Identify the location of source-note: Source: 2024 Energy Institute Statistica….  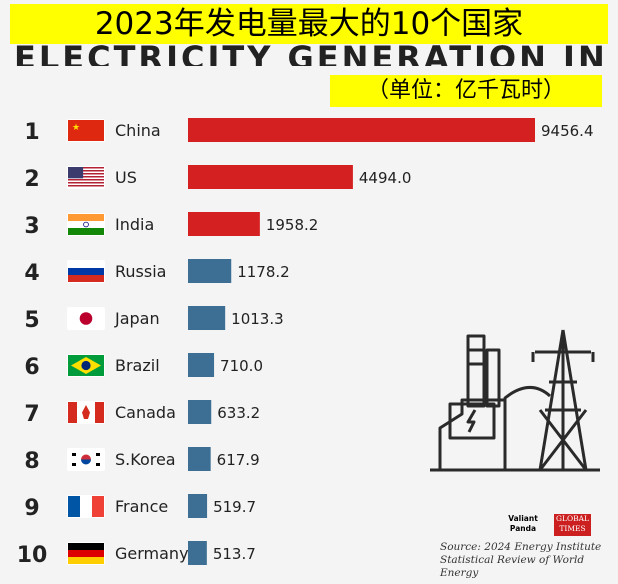
(529, 560).